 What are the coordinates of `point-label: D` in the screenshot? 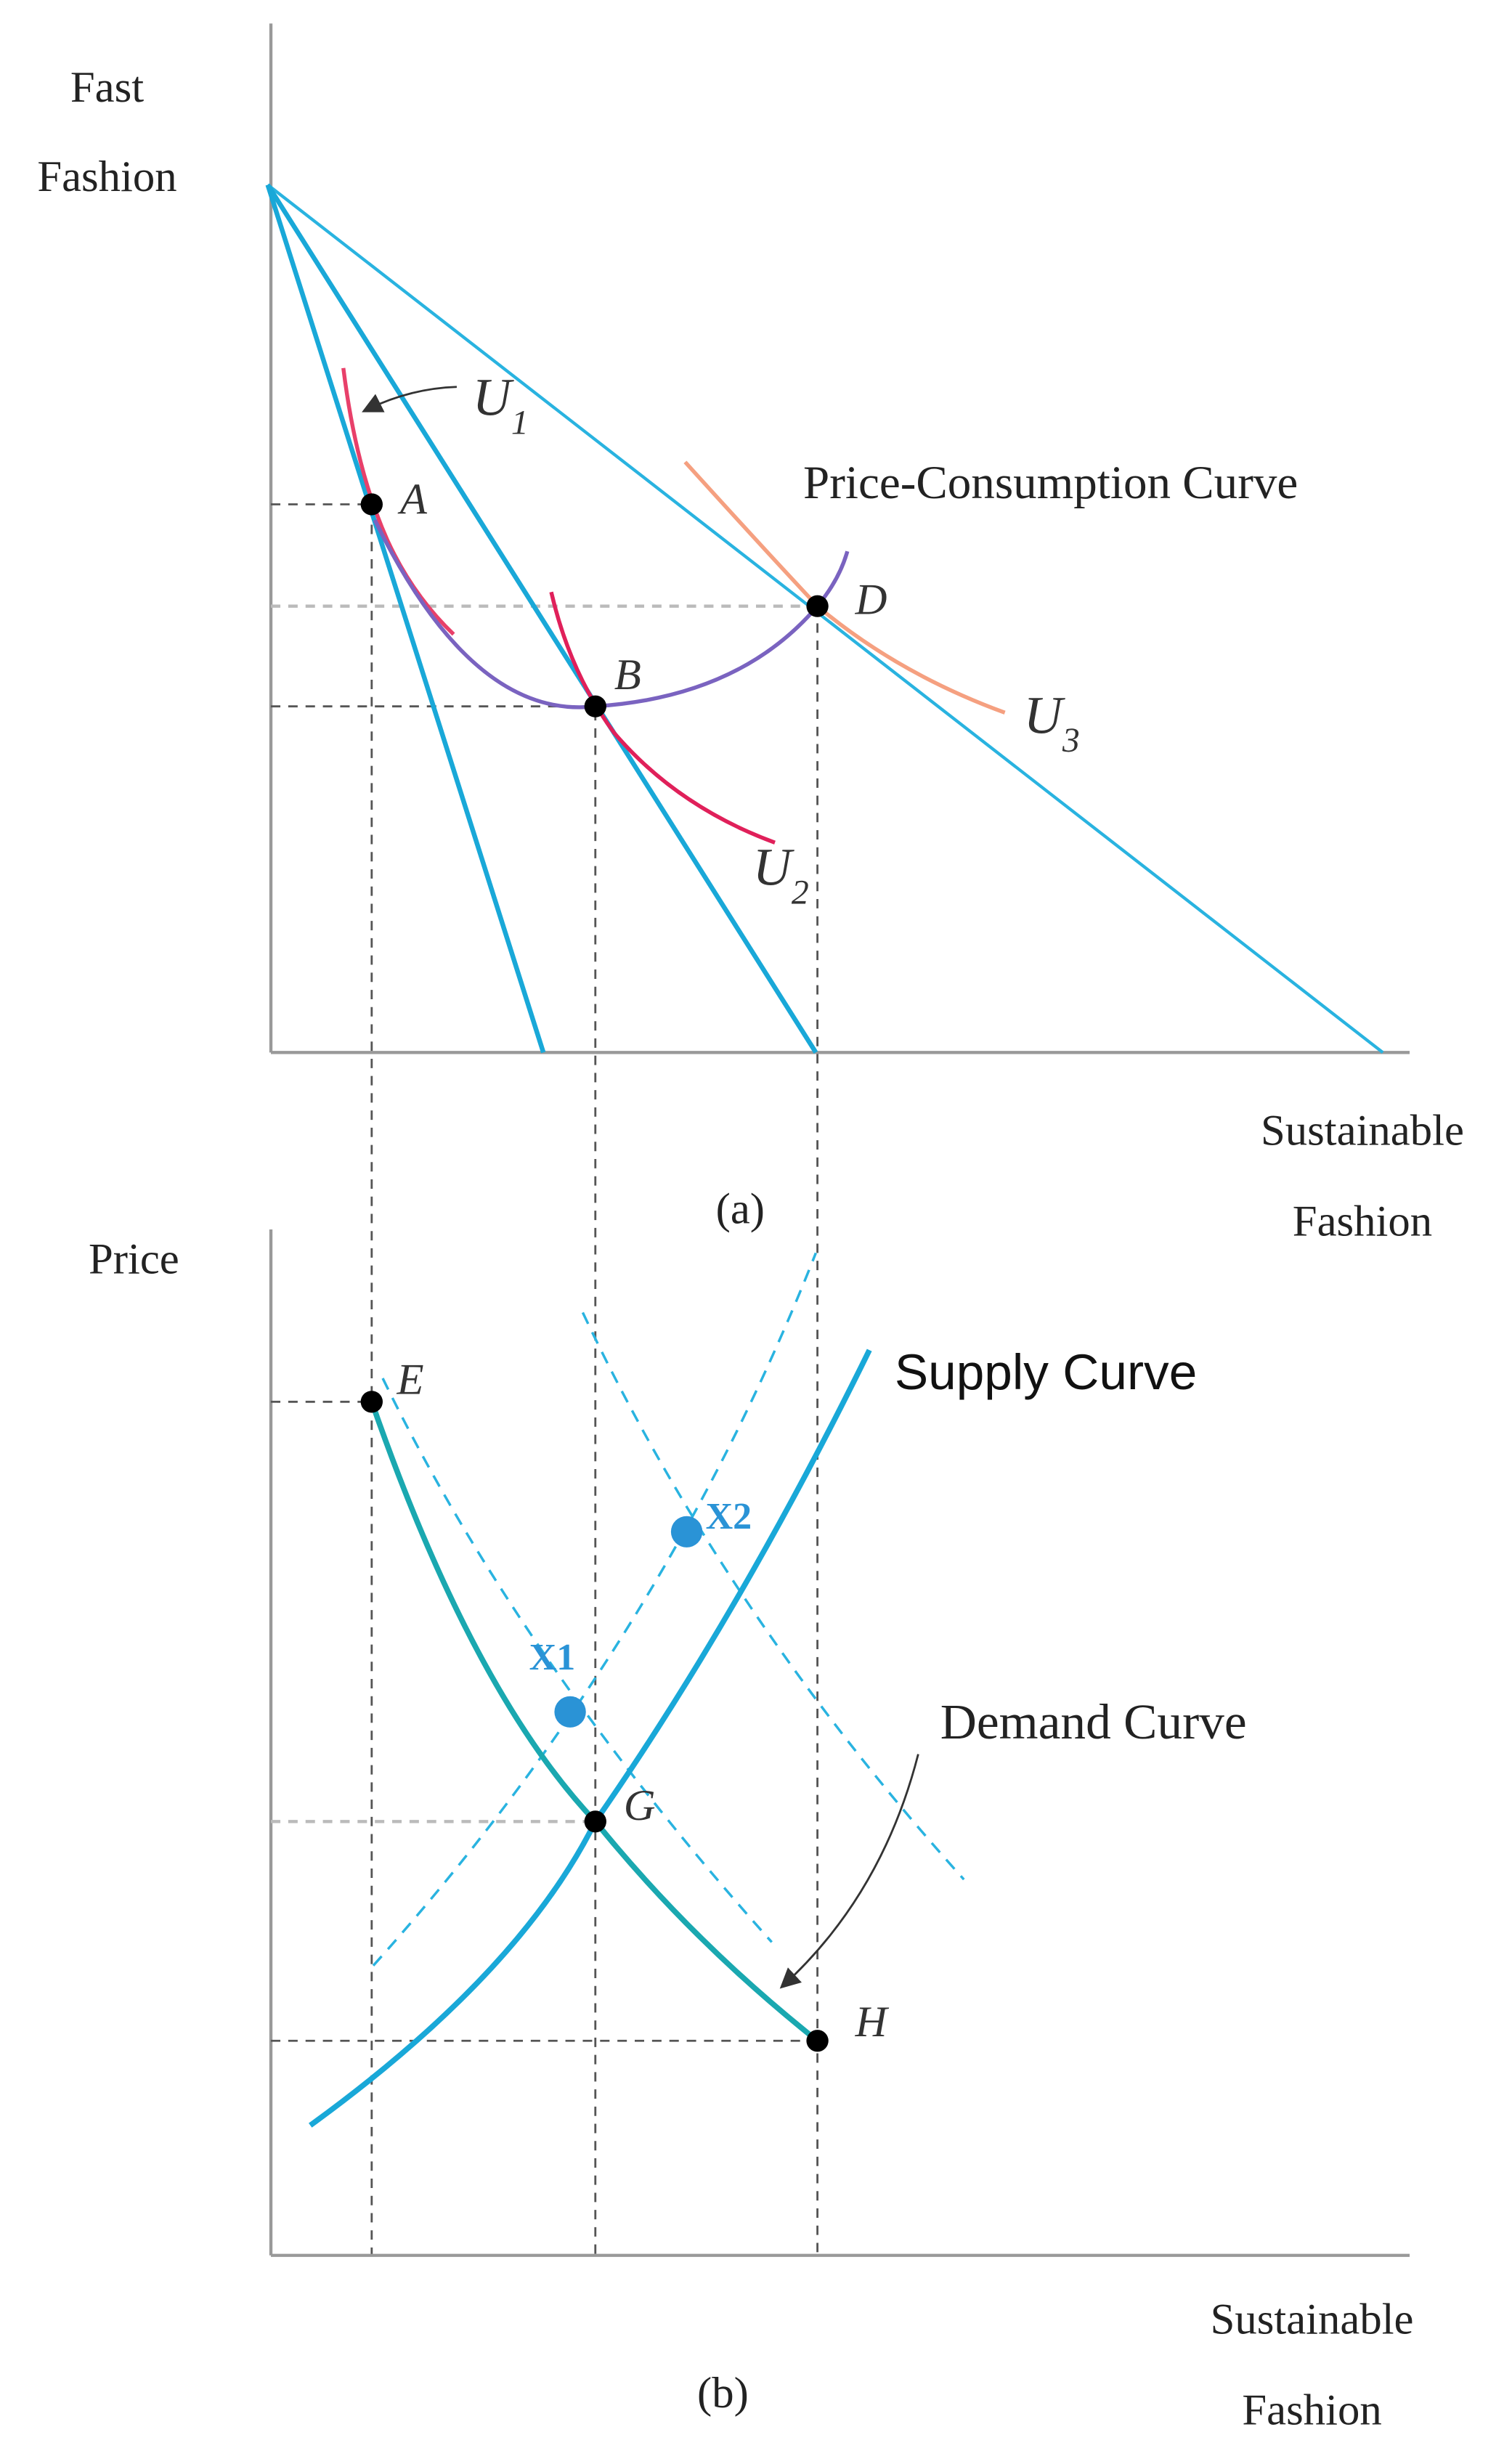 It's located at (871, 600).